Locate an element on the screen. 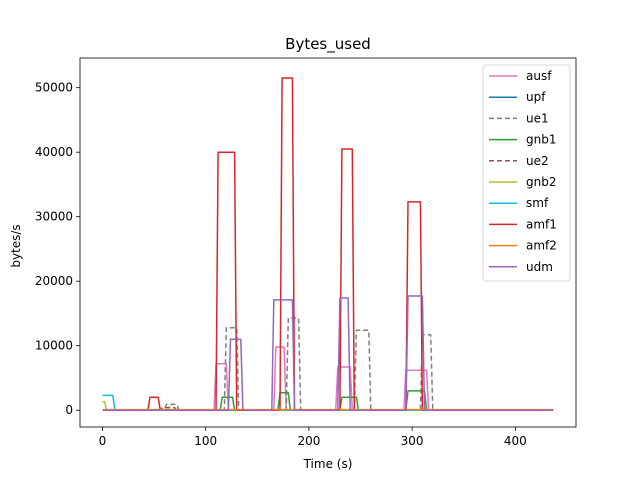 This screenshot has height=480, width=640. legend-box is located at coordinates (526, 173).